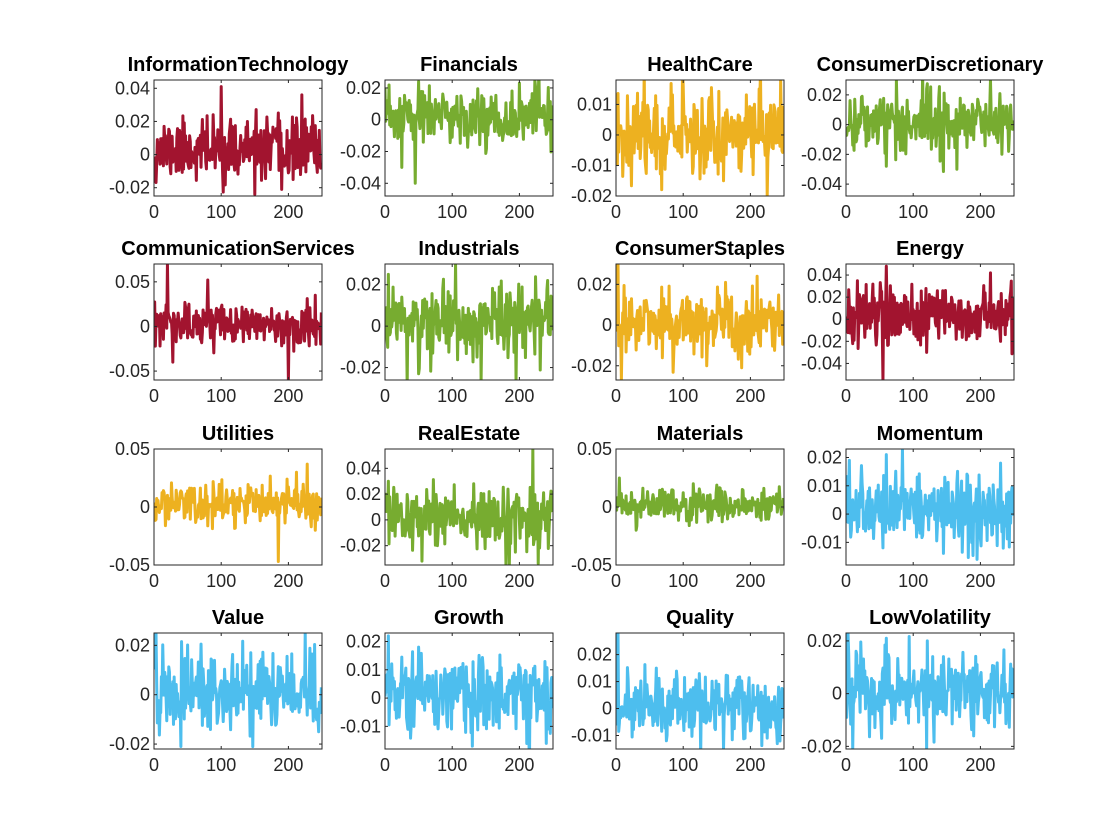  Describe the element at coordinates (469, 507) in the screenshot. I see `series-line-realestate` at that location.